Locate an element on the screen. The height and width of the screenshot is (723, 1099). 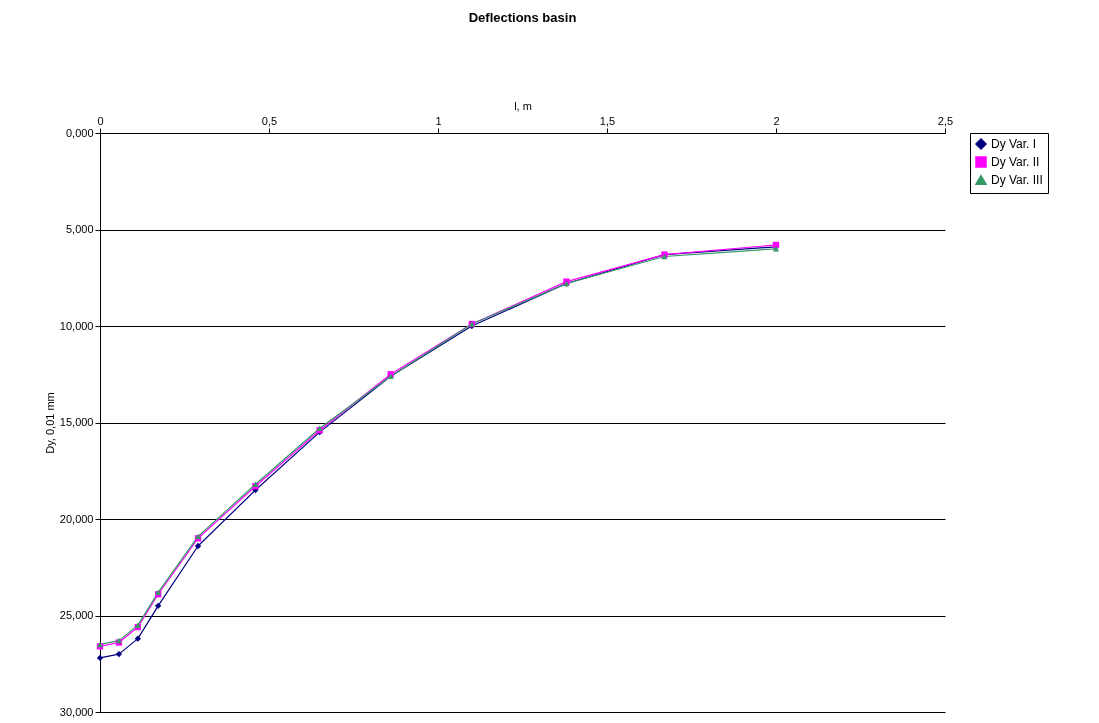
x-tick-label: 0 is located at coordinates (100, 120).